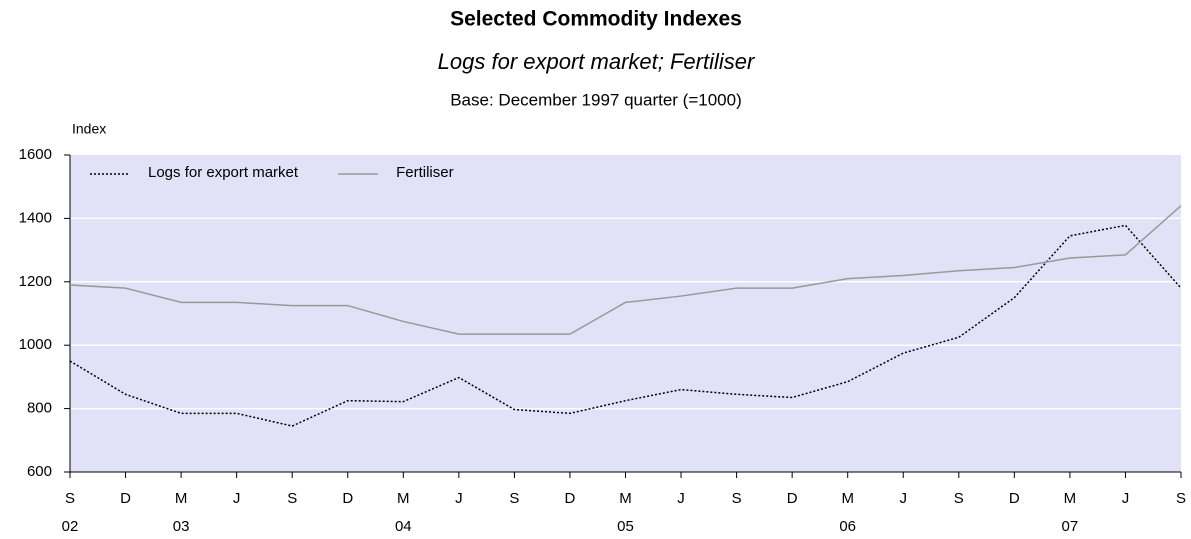  I want to click on year-label: 06, so click(847, 526).